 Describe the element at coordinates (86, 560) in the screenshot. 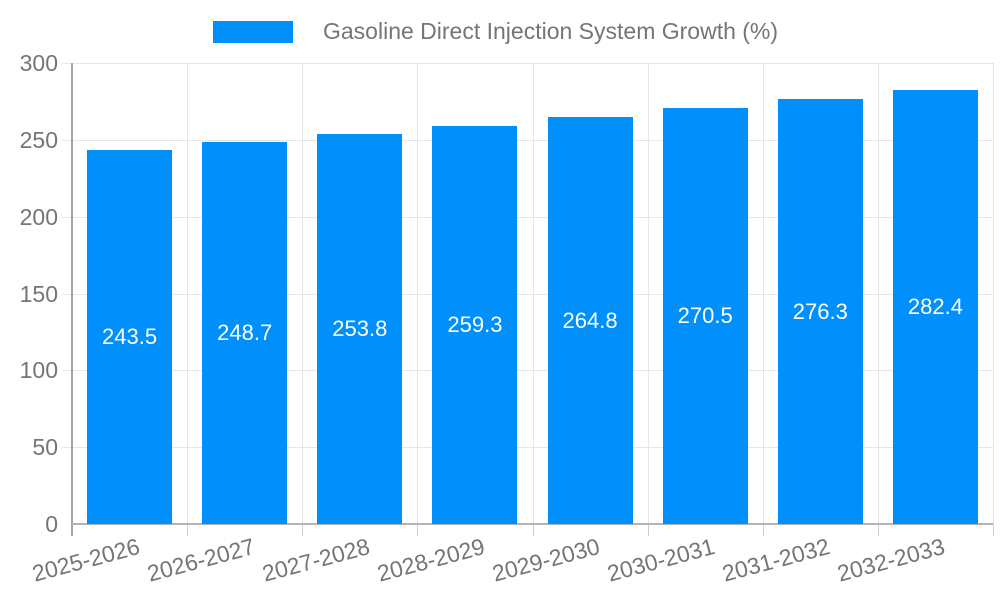

I see `x-axis-tick-label: 2025-2026` at that location.